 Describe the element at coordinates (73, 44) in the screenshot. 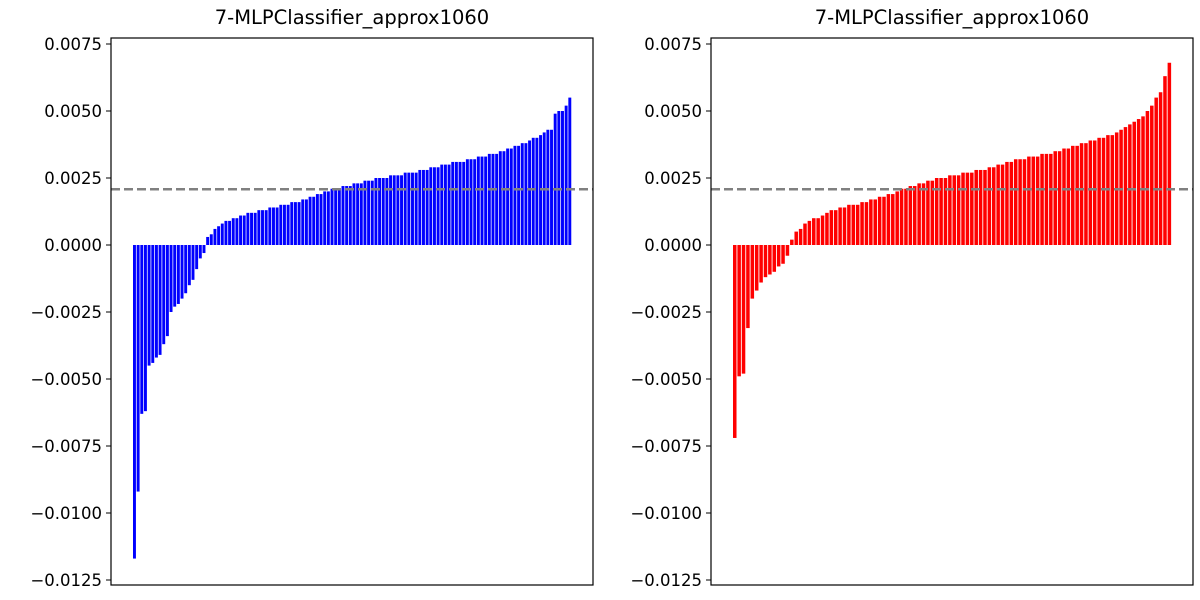

I see `left-y-tick-label: 0.0075` at that location.